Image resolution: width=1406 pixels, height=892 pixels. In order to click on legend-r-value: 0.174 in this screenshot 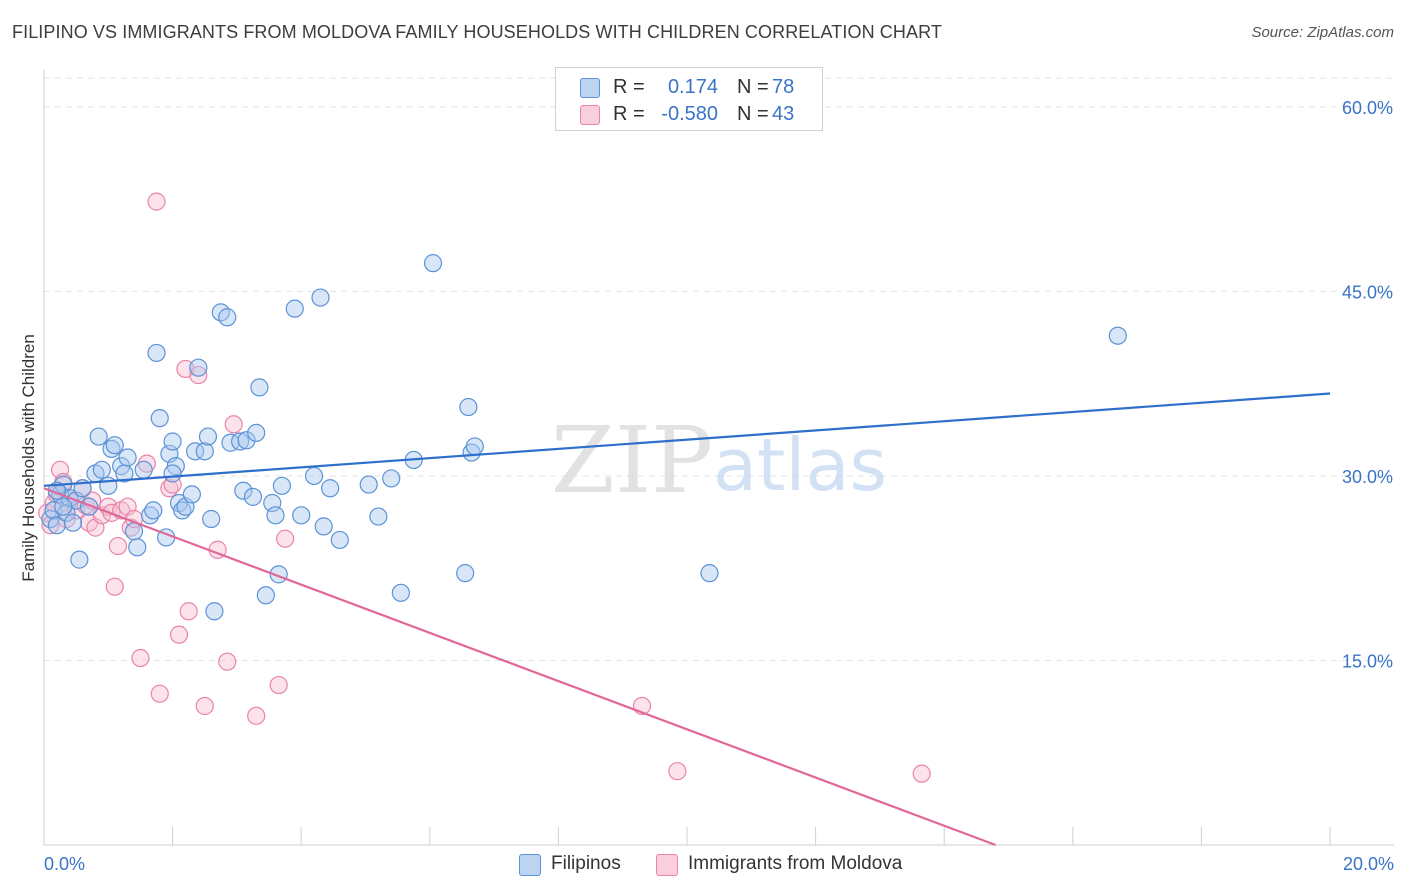, I will do `click(692, 87)`.